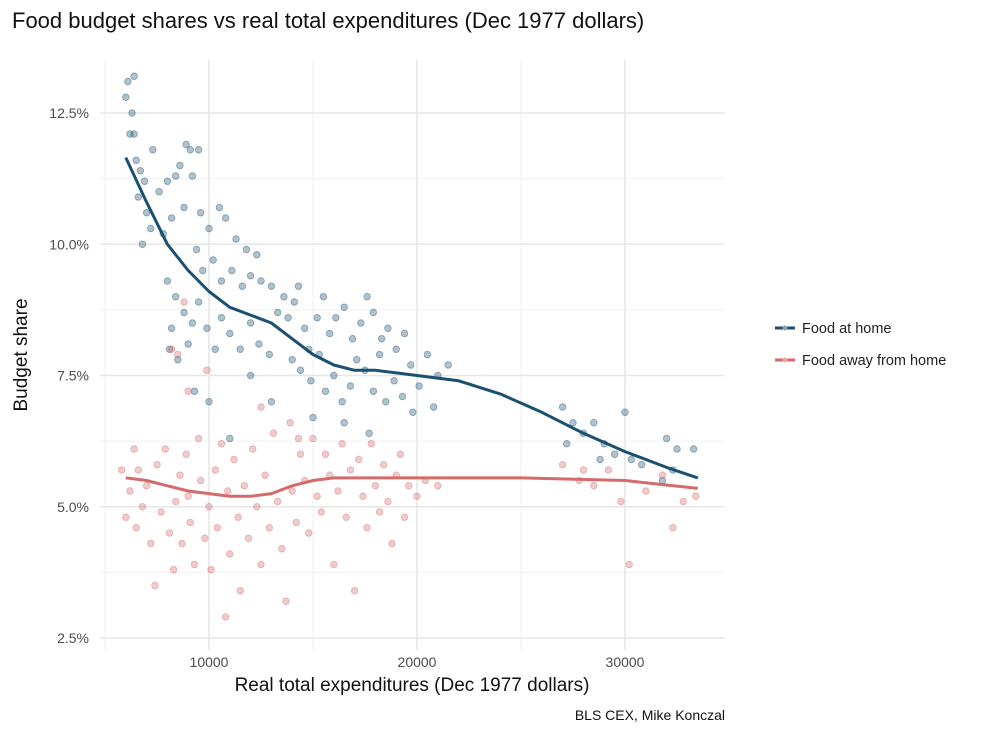 Image resolution: width=1000 pixels, height=733 pixels. Describe the element at coordinates (411, 487) in the screenshot. I see `smooth-line-food-away` at that location.